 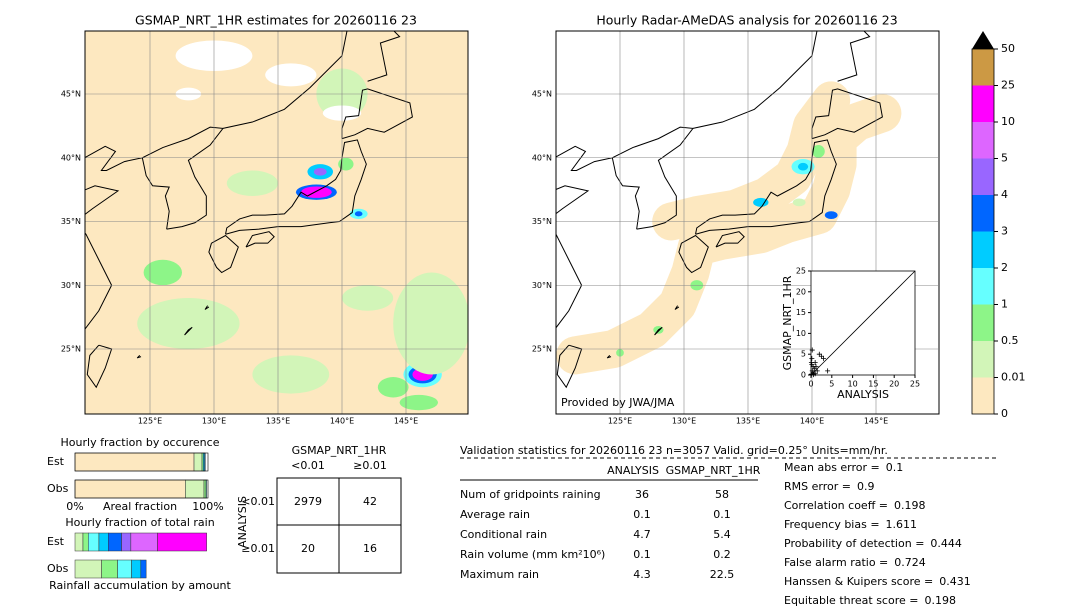 I want to click on score-line: Mean abs error = 0.1, so click(x=843, y=467).